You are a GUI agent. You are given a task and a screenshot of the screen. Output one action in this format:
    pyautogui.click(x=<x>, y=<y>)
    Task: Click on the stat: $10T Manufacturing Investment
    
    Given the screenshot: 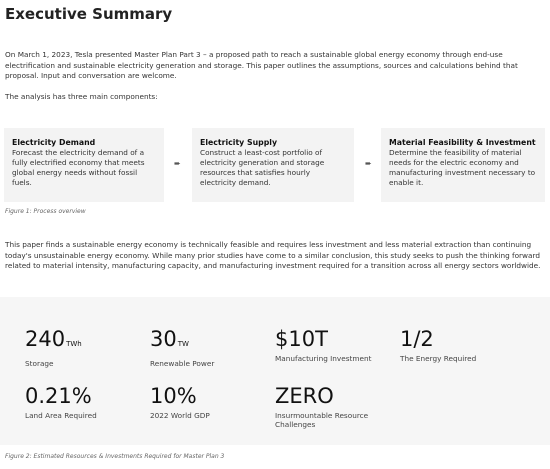 What is the action you would take?
    pyautogui.click(x=337, y=345)
    